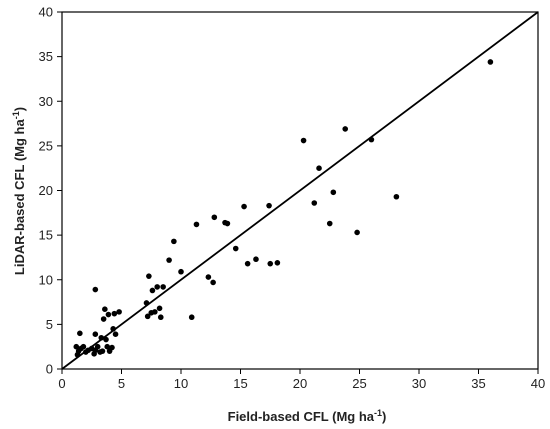 The height and width of the screenshot is (429, 550). Describe the element at coordinates (46, 56) in the screenshot. I see `y-tick-label: 35` at that location.